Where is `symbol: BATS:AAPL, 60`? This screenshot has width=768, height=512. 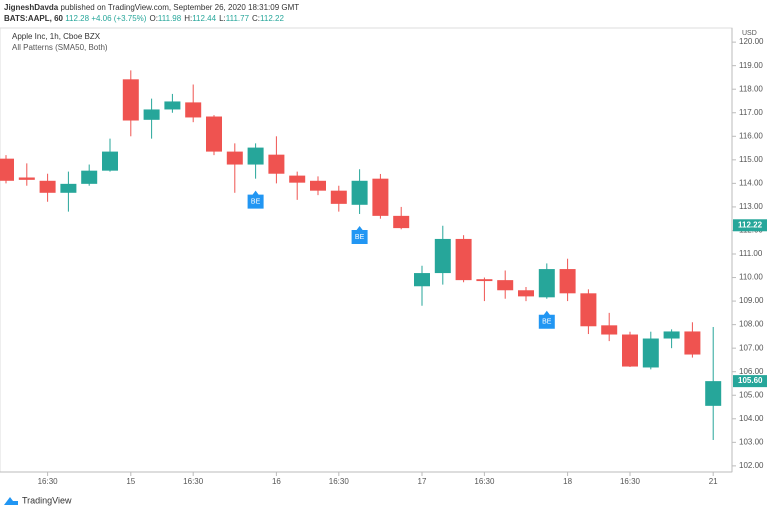 symbol: BATS:AAPL, 60 is located at coordinates (33, 18).